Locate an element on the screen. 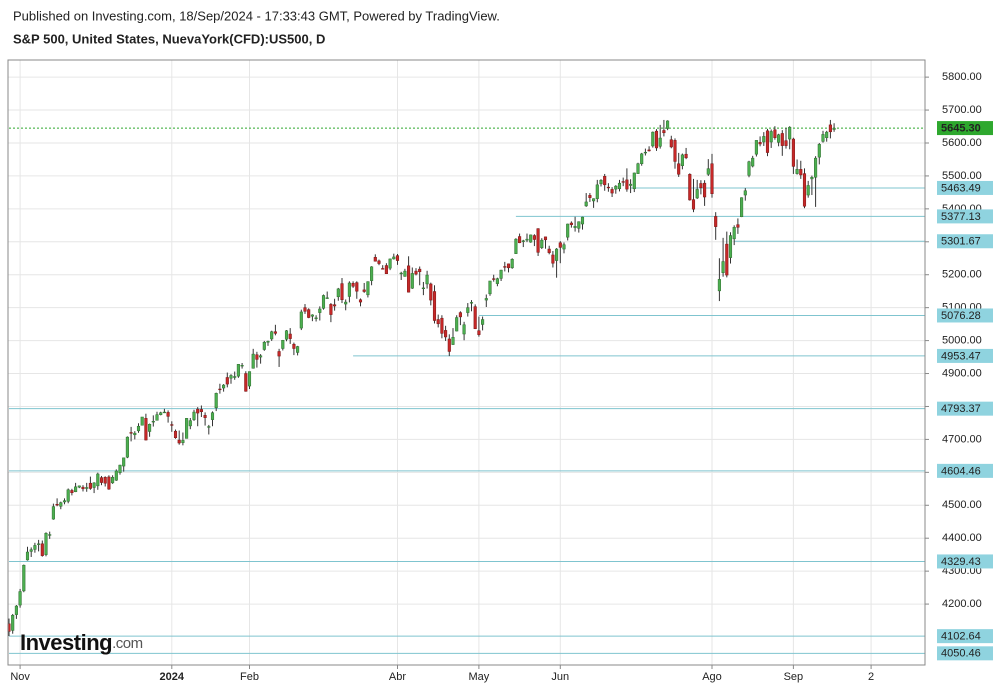  y-tick-label: 5000.00 is located at coordinates (962, 341).